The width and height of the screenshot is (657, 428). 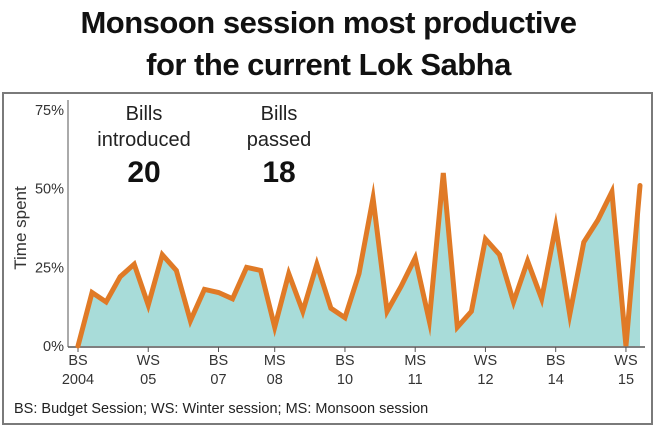 What do you see at coordinates (275, 380) in the screenshot?
I see `x-tick-label-bottom: 08` at bounding box center [275, 380].